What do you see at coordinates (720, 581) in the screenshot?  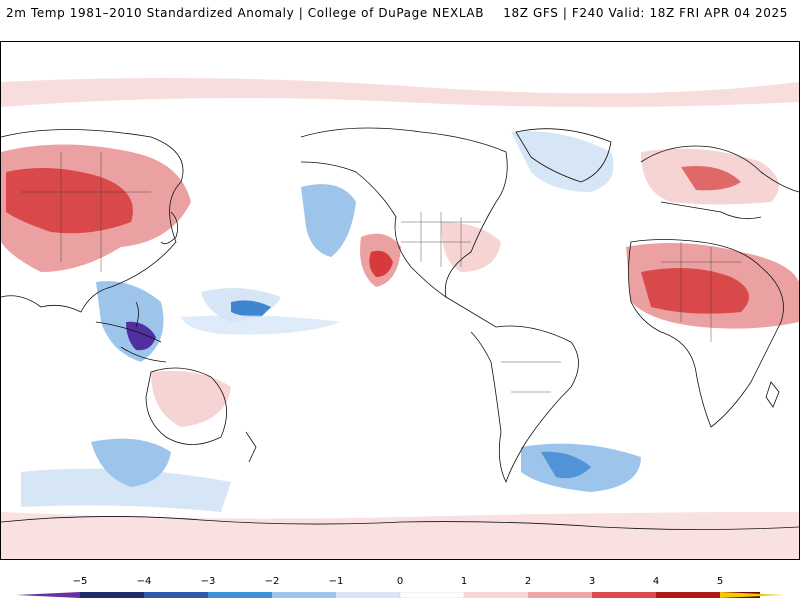 I see `colorbar-tick-label: 5` at bounding box center [720, 581].